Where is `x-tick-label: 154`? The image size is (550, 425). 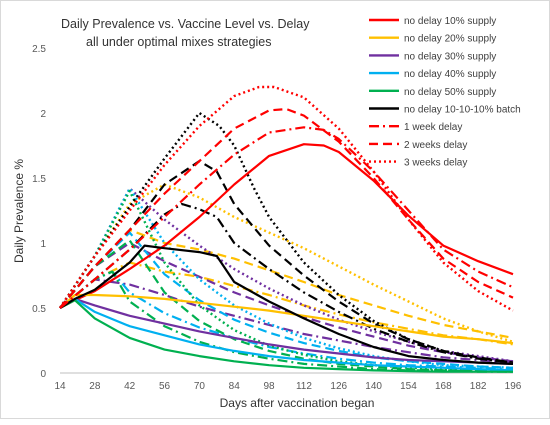
x-tick-label: 154 is located at coordinates (408, 386).